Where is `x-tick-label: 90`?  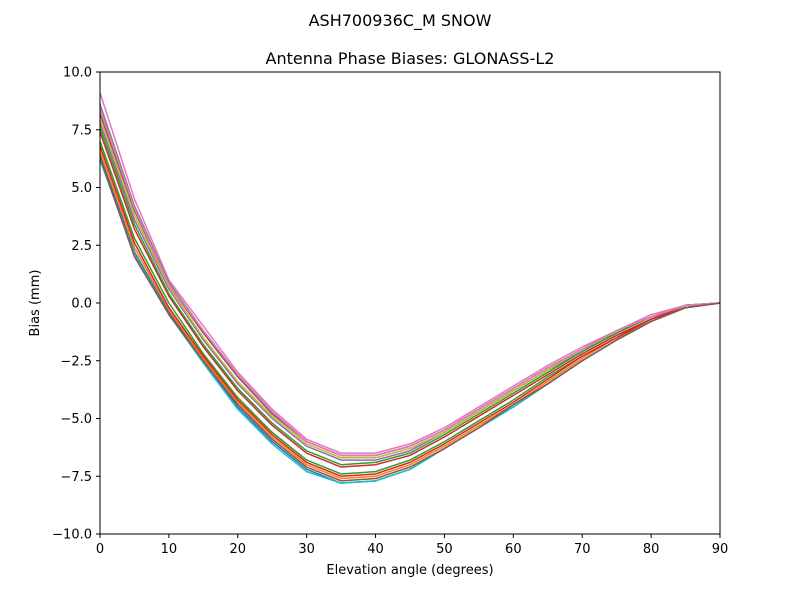 x-tick-label: 90 is located at coordinates (720, 549).